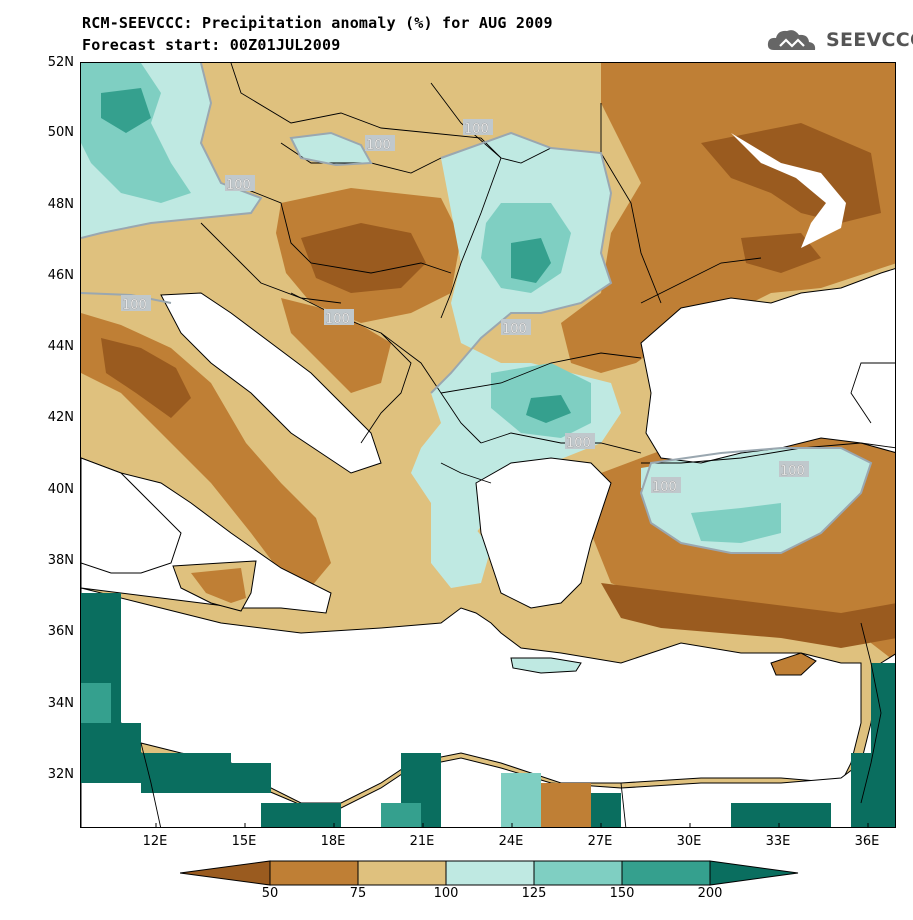 Image resolution: width=913 pixels, height=920 pixels. What do you see at coordinates (664, 487) in the screenshot?
I see `contour-label-anatolia-w: 100` at bounding box center [664, 487].